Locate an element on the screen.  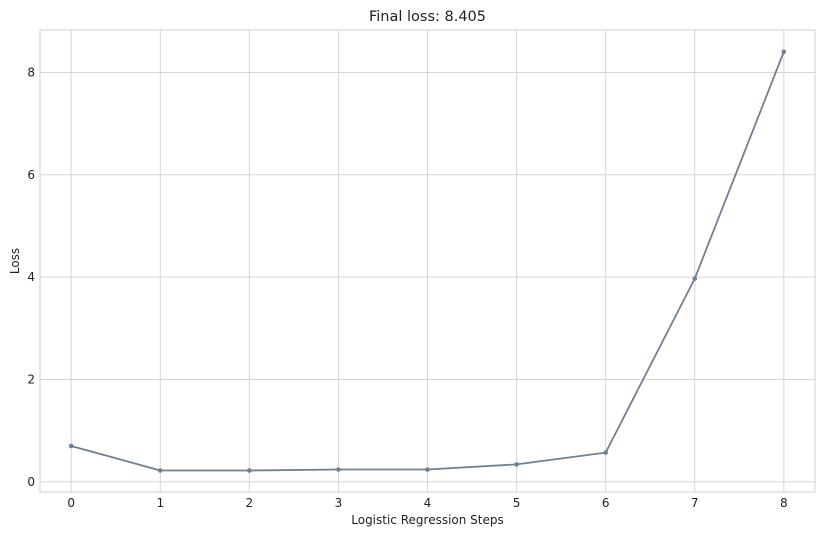
x-axis-label: Logistic Regression Steps is located at coordinates (427, 520).